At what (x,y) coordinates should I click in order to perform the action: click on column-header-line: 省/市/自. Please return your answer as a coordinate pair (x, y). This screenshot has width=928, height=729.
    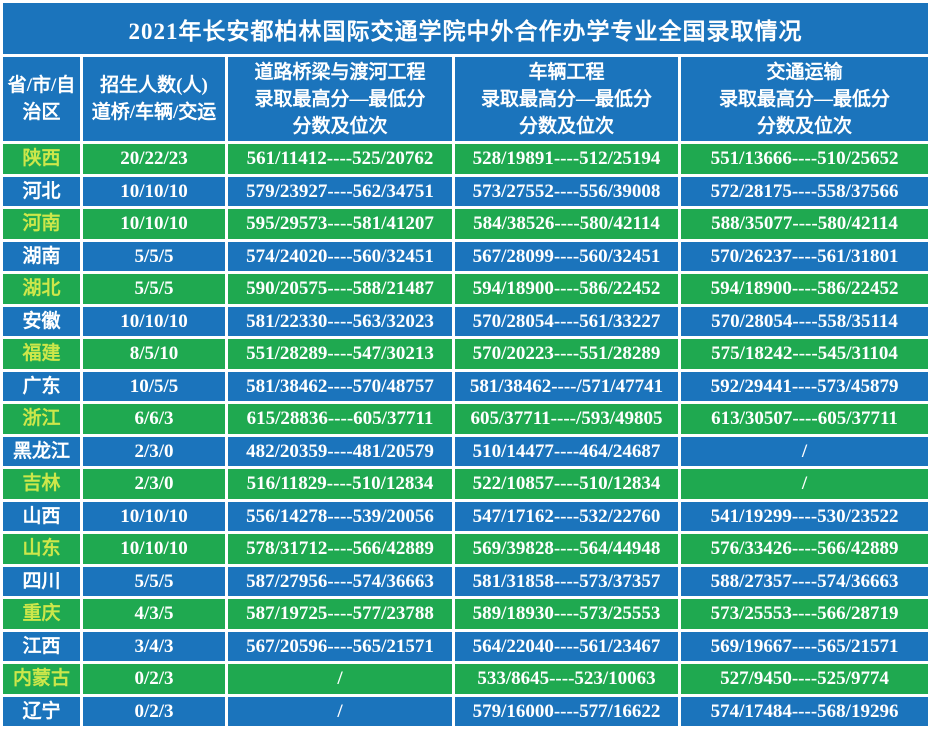
    Looking at the image, I should click on (41, 85).